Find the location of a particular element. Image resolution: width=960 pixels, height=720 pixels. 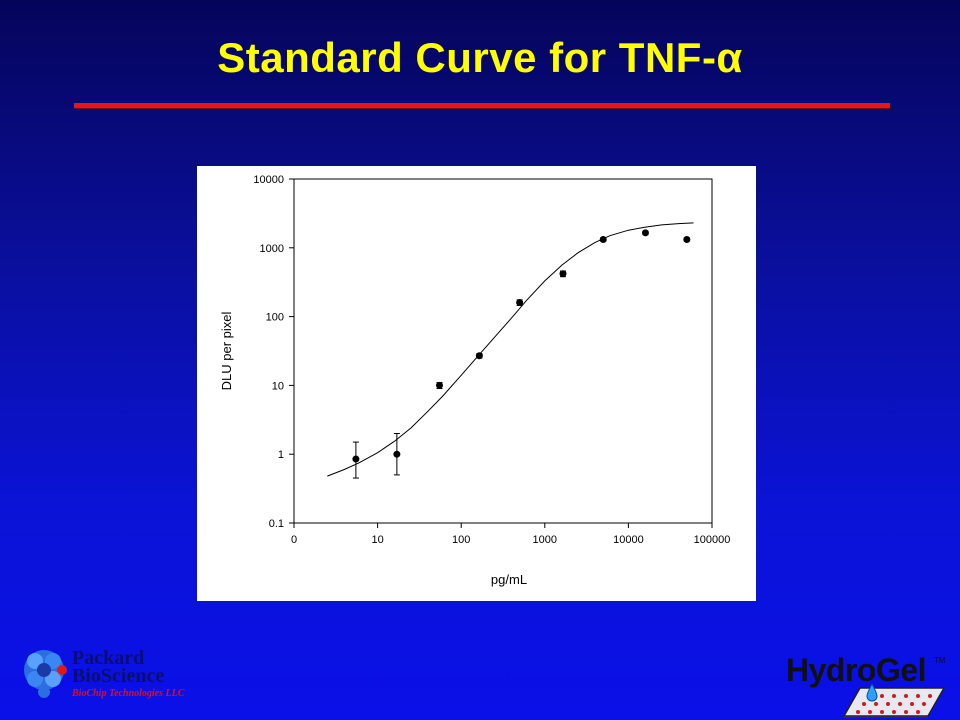

y-tick-label: 100 is located at coordinates (275, 318).